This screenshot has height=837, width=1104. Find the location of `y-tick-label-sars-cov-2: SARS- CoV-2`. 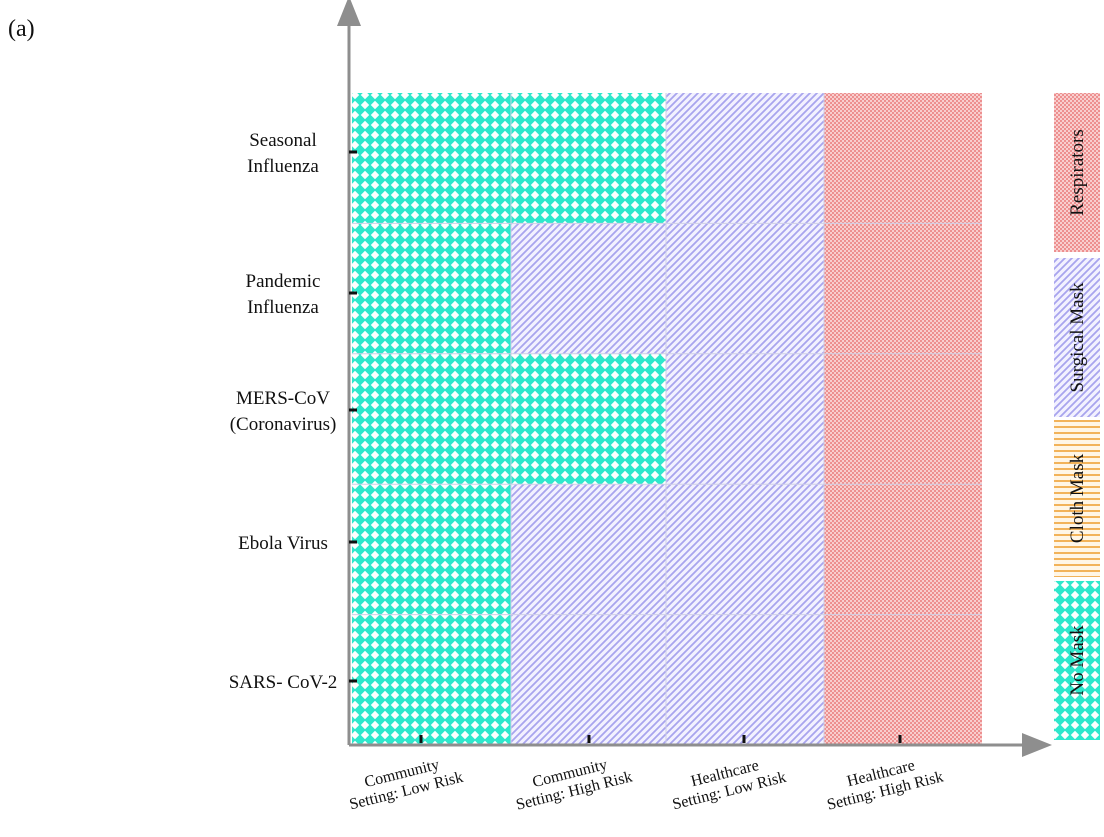

y-tick-label-sars-cov-2: SARS- CoV-2 is located at coordinates (283, 682).